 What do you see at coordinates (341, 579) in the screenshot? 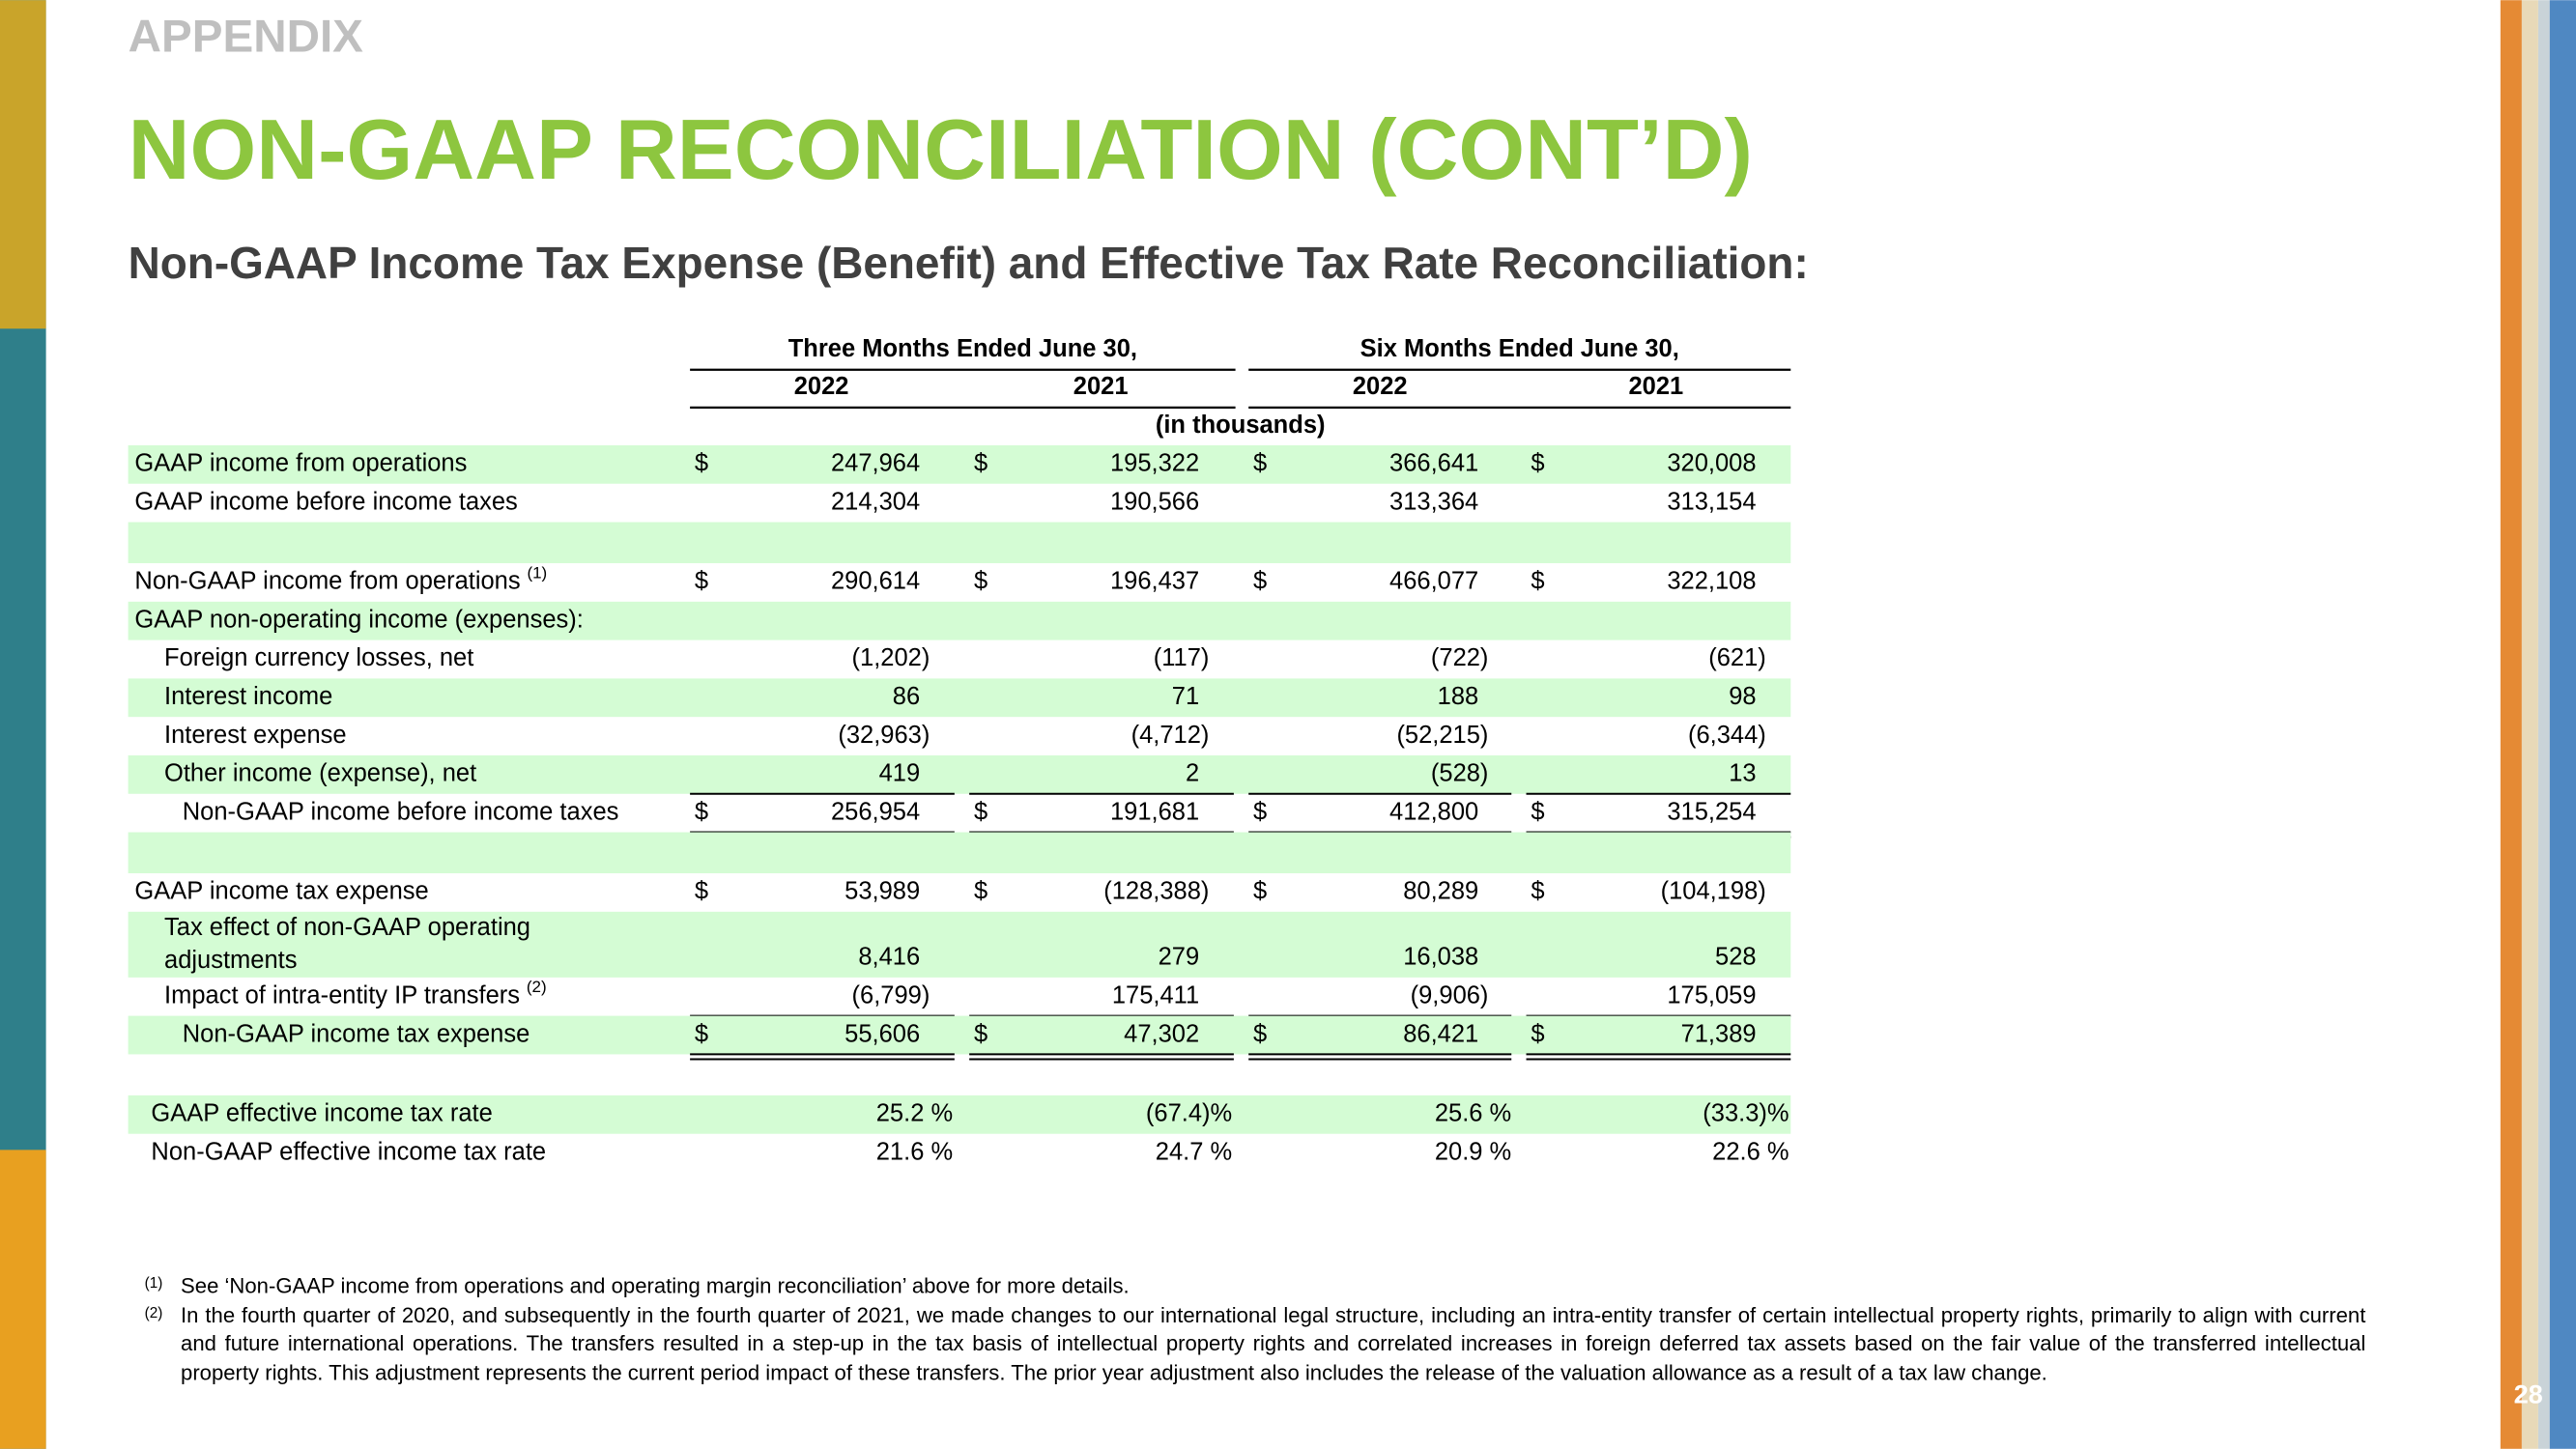
I see `row-label: Non-GAAP income from operations (1)` at bounding box center [341, 579].